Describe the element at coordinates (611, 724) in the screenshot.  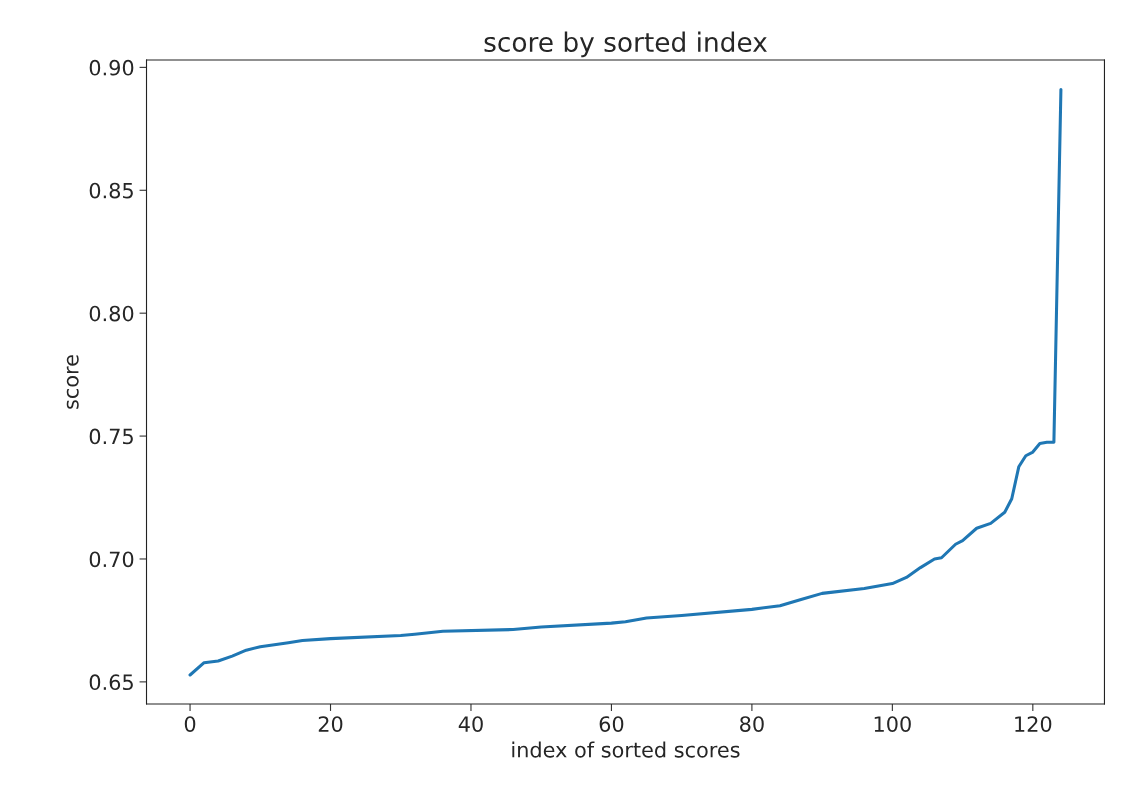
I see `x-tick-label: 60` at that location.